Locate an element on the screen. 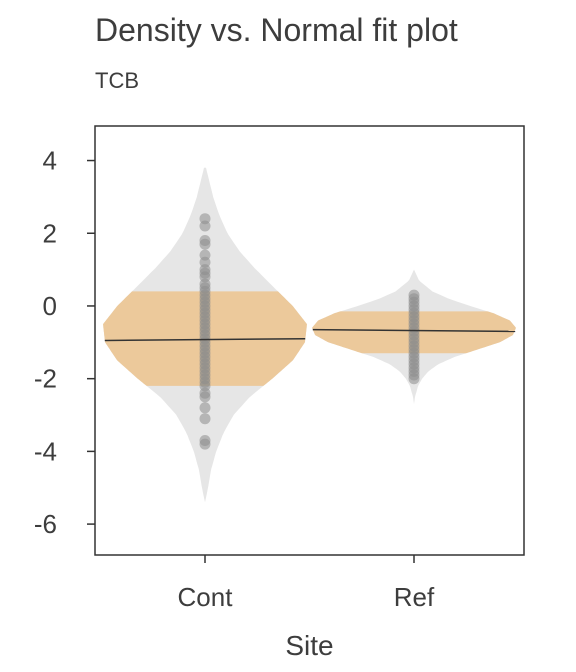 This screenshot has width=576, height=672. chart-subtitle: TCB is located at coordinates (117, 80).